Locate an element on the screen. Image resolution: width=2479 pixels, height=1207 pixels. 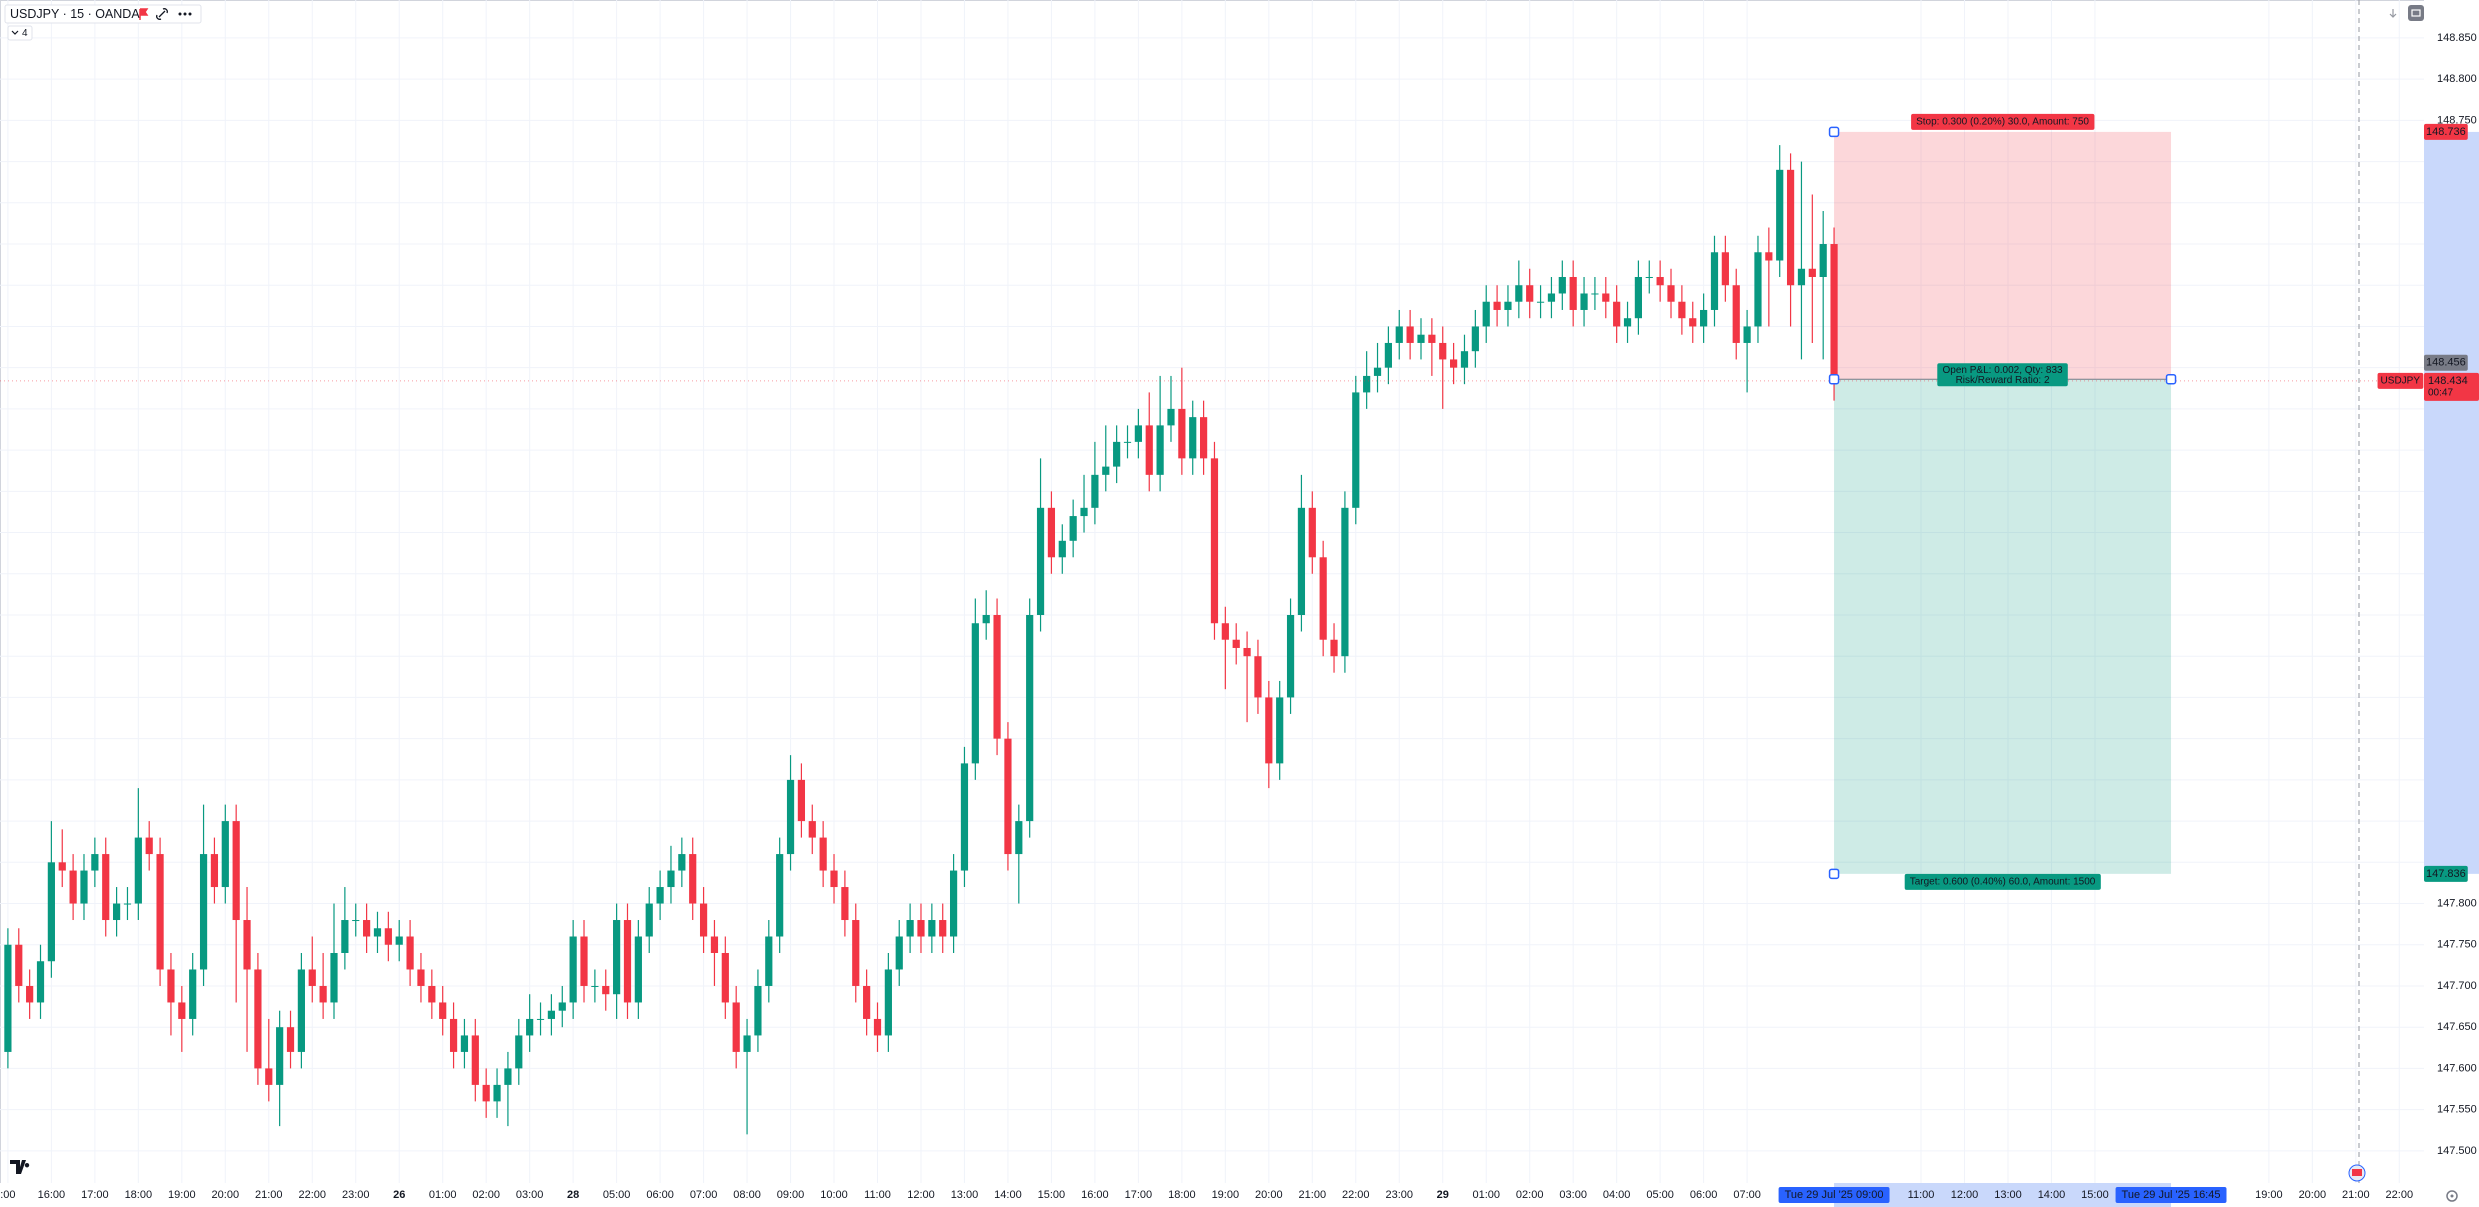
y-tick-label: 147.750 is located at coordinates (2457, 945).